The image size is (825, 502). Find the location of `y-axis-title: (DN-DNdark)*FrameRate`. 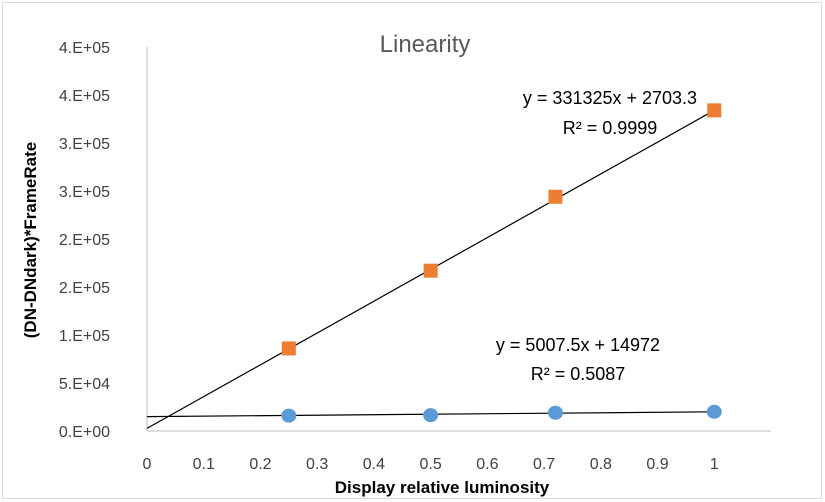

y-axis-title: (DN-DNdark)*FrameRate is located at coordinates (30, 240).